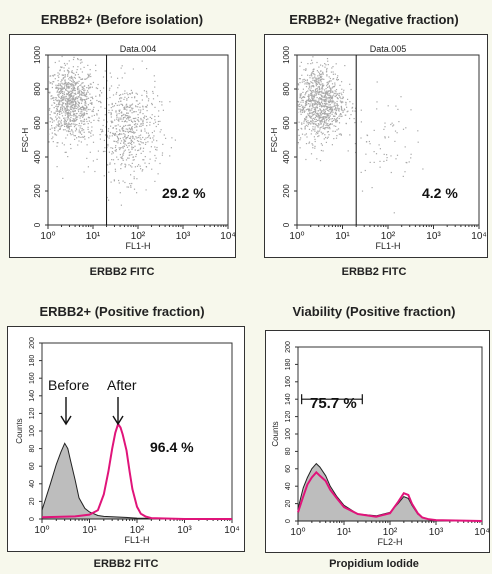 This screenshot has height=574, width=492. I want to click on y-tick-label: 600, so click(286, 123).